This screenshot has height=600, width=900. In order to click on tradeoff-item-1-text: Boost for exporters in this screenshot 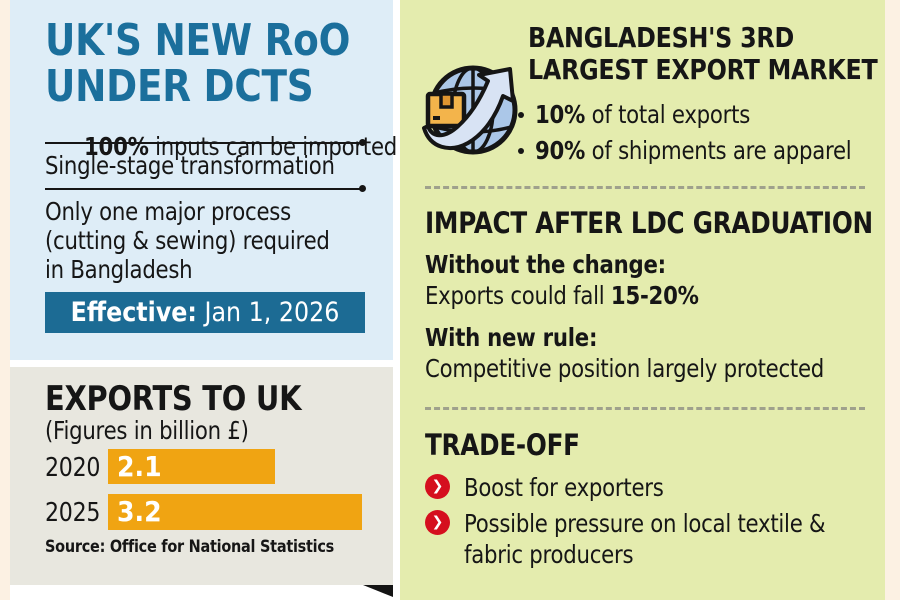, I will do `click(564, 487)`.